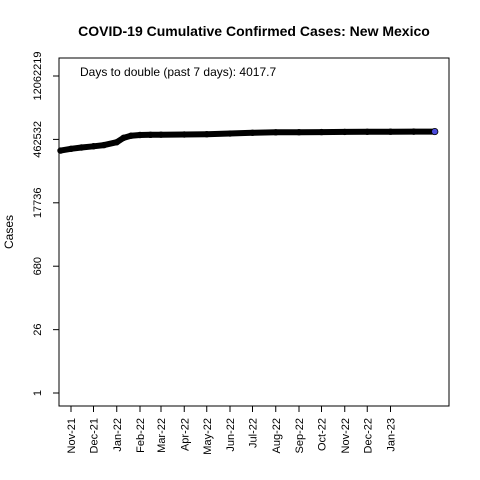 The height and width of the screenshot is (480, 480). What do you see at coordinates (38, 76) in the screenshot?
I see `y-tick-label: 12062219` at bounding box center [38, 76].